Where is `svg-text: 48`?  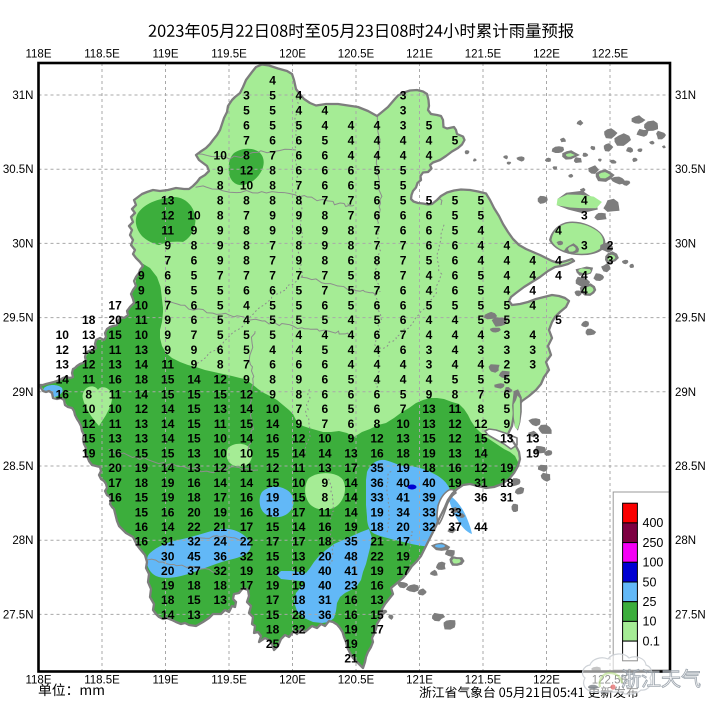 svg-text: 48 is located at coordinates (351, 556).